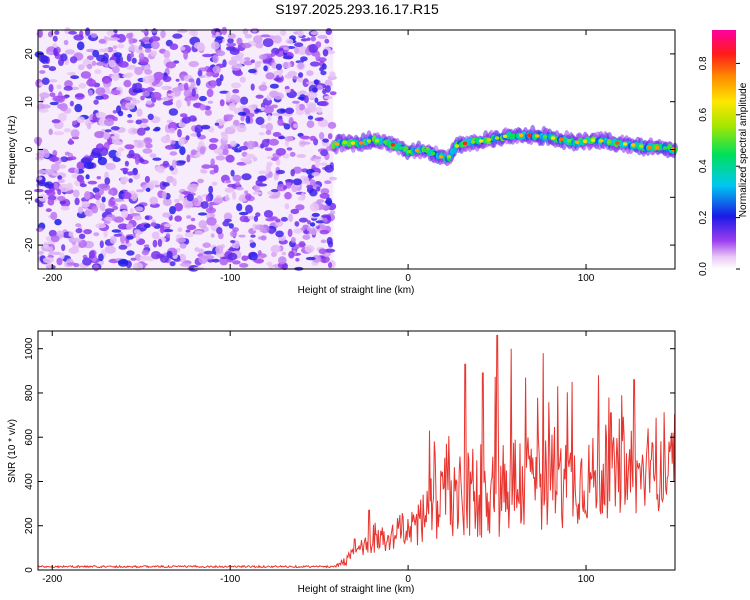 Image resolution: width=750 pixels, height=600 pixels. Describe the element at coordinates (703, 217) in the screenshot. I see `colorbar-tick-label: 0.2` at that location.